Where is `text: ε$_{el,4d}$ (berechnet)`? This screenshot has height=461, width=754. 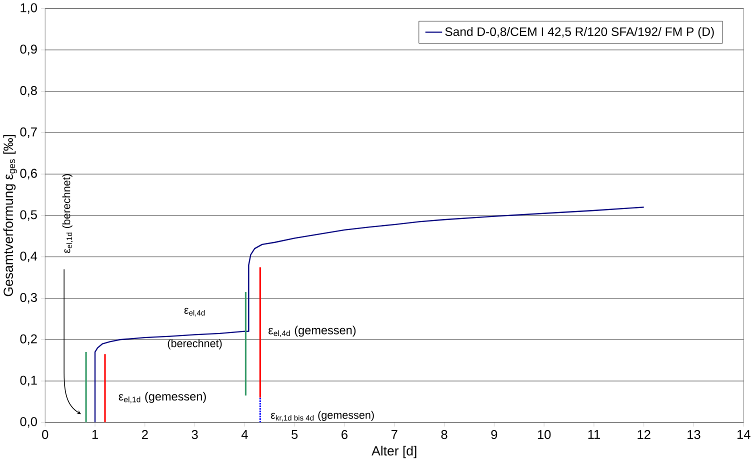
text: ε$_{el,4d}$ (berechnet) is located at coordinates (195, 329).